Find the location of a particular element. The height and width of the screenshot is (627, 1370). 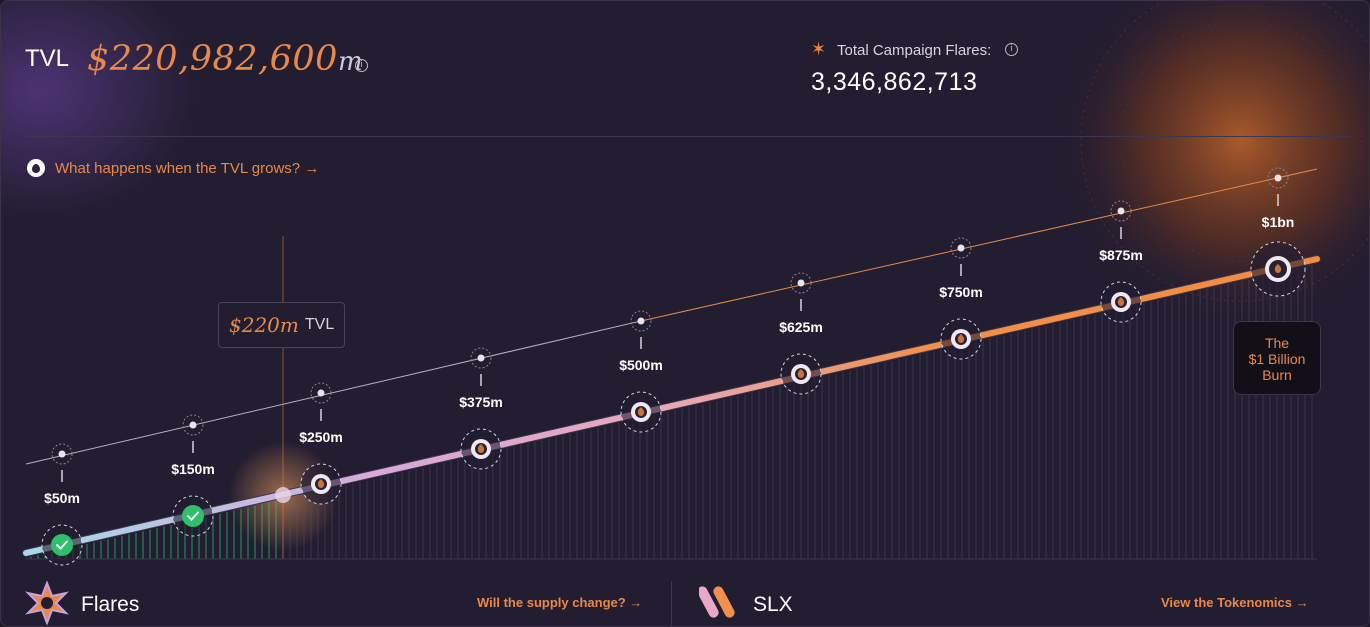

burn-line-2: $1 Billion is located at coordinates (1277, 359).